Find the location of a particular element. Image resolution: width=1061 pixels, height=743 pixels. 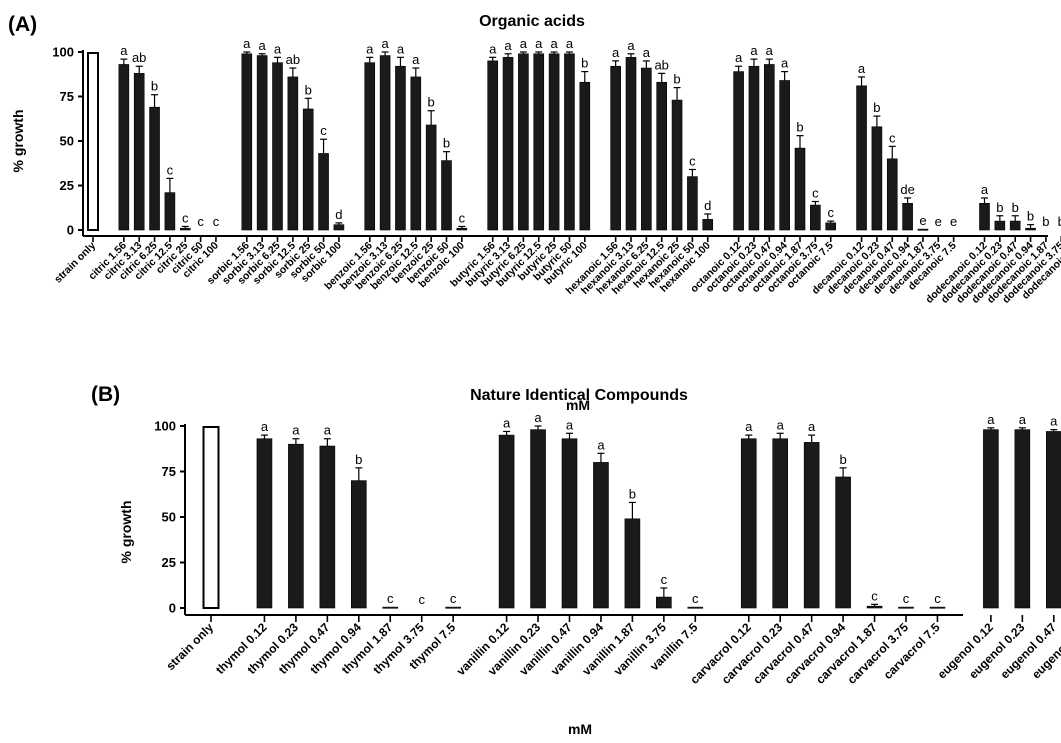

sig-letter-citric-100: c is located at coordinates (216, 221).